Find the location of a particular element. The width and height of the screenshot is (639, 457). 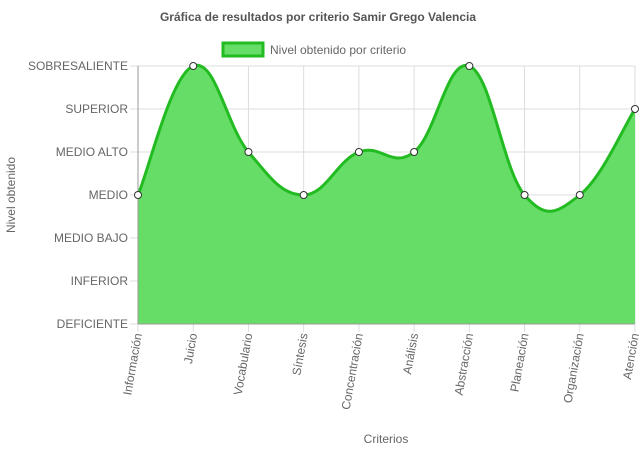

y-tick-label: MEDIO ALTO is located at coordinates (92, 152).